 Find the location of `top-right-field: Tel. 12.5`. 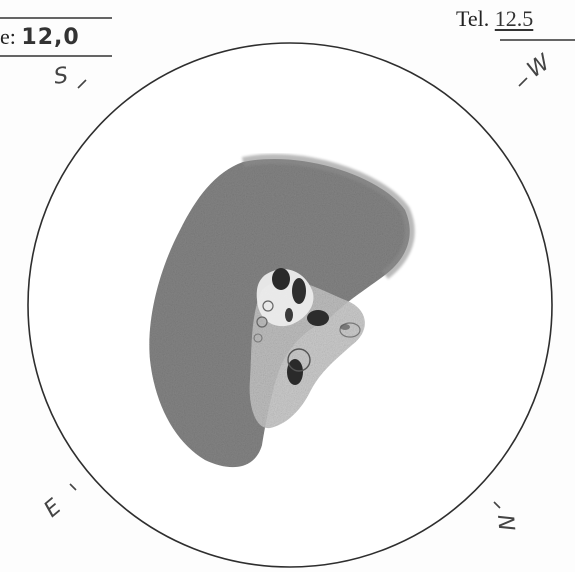

top-right-field: Tel. 12.5 is located at coordinates (494, 19).